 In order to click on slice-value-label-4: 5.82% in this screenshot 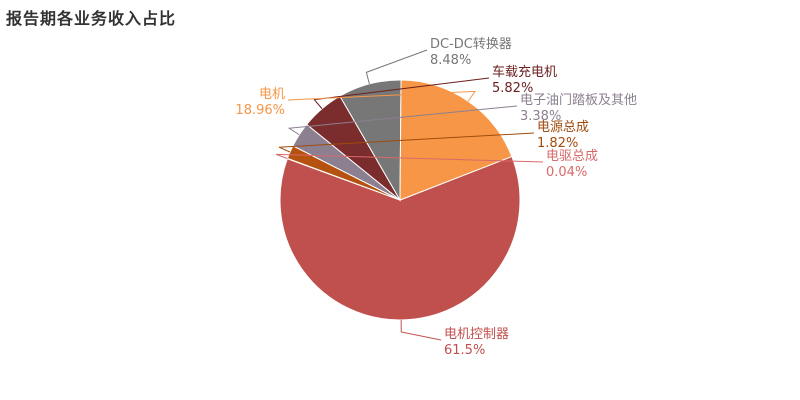, I will do `click(512, 88)`.